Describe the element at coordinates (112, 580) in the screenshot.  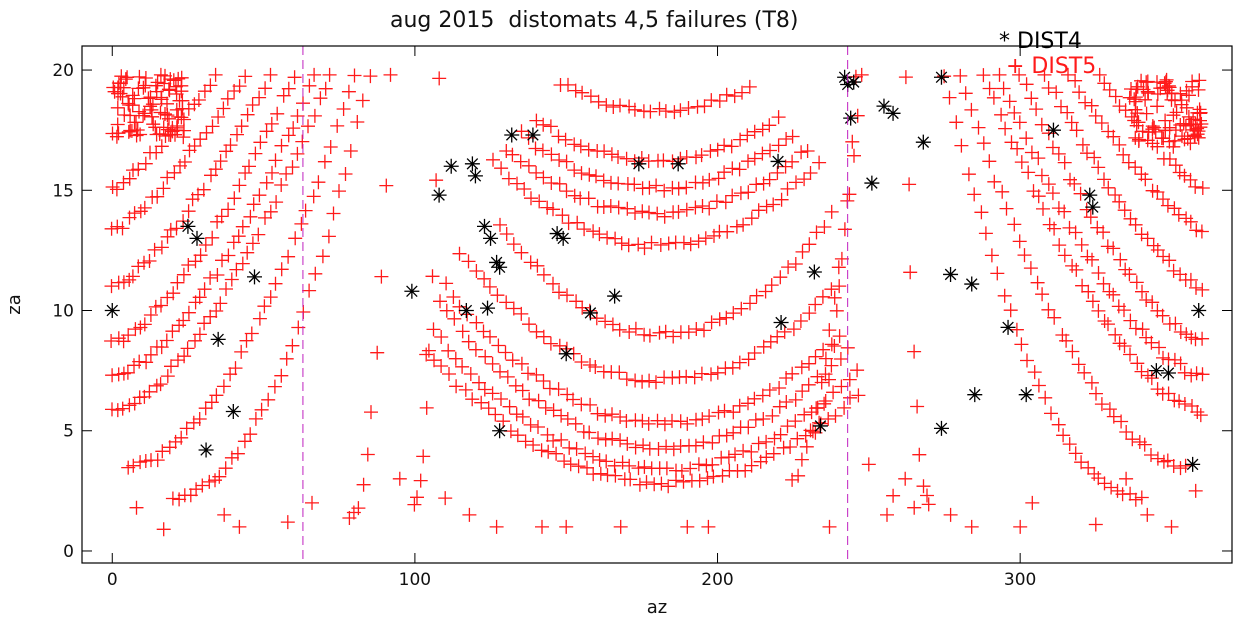
I see `x-tick-label: 0` at that location.